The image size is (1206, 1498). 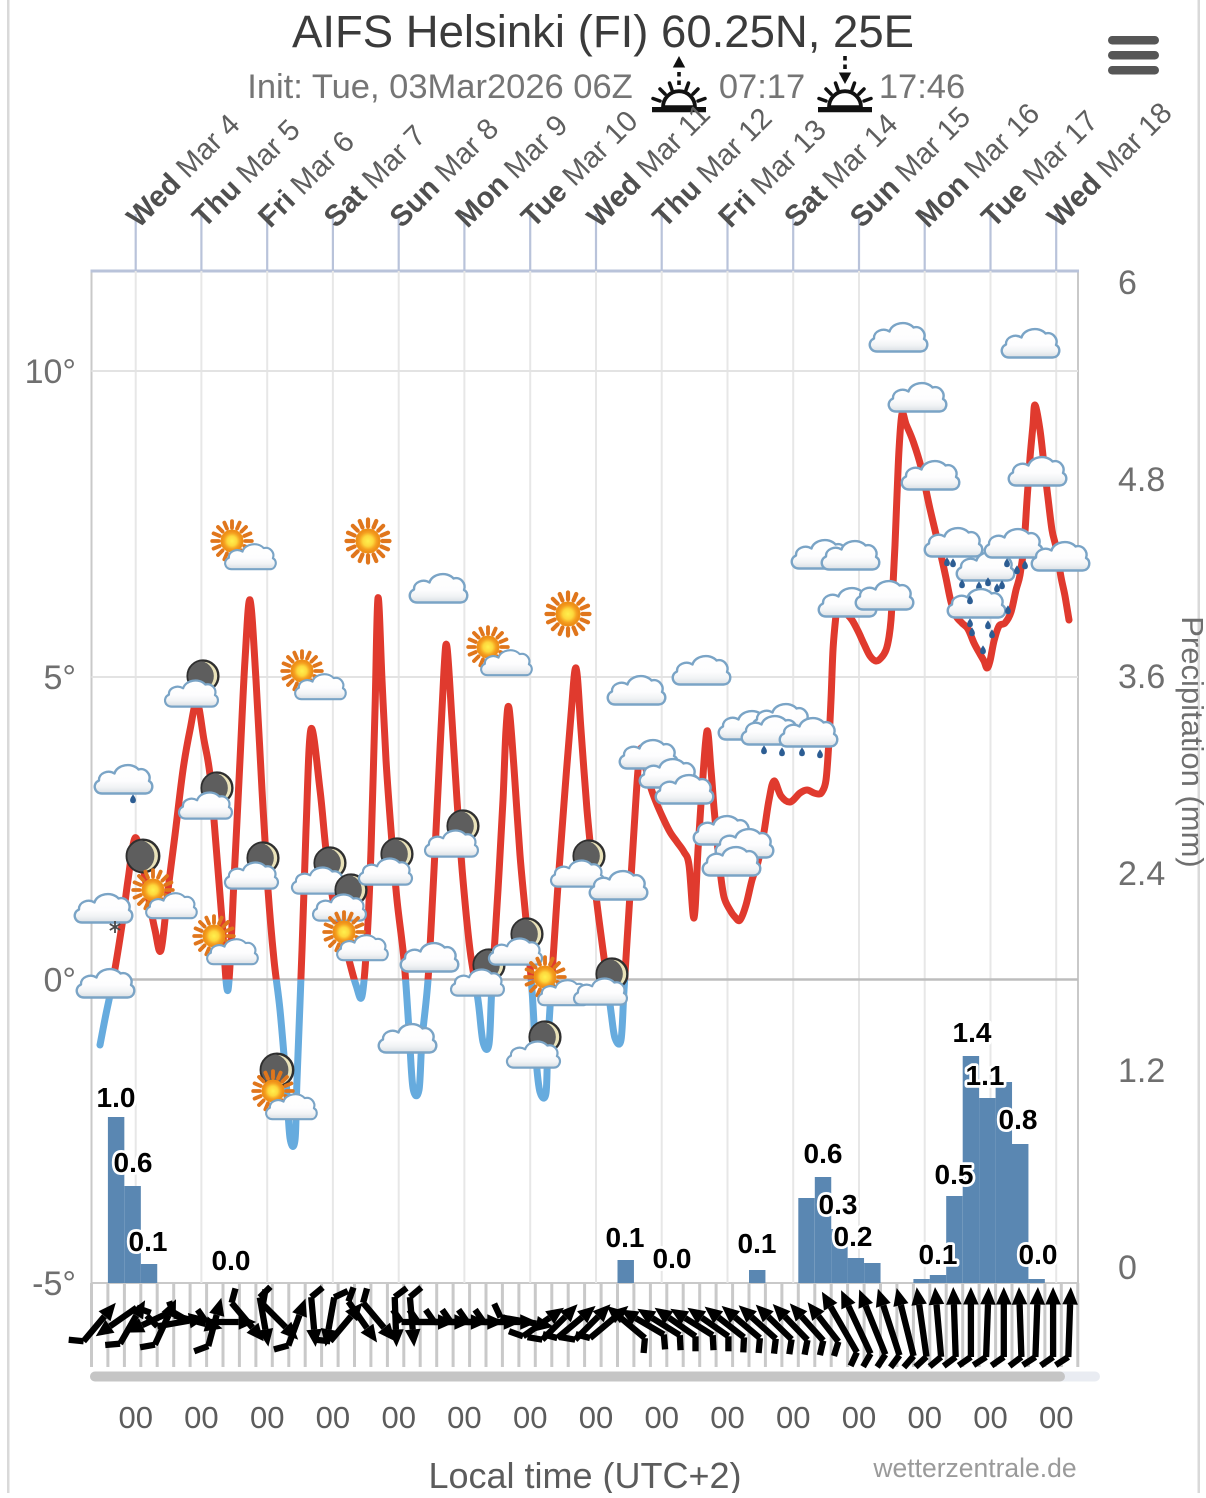 I want to click on svg-text: 0.2, so click(x=853, y=1236).